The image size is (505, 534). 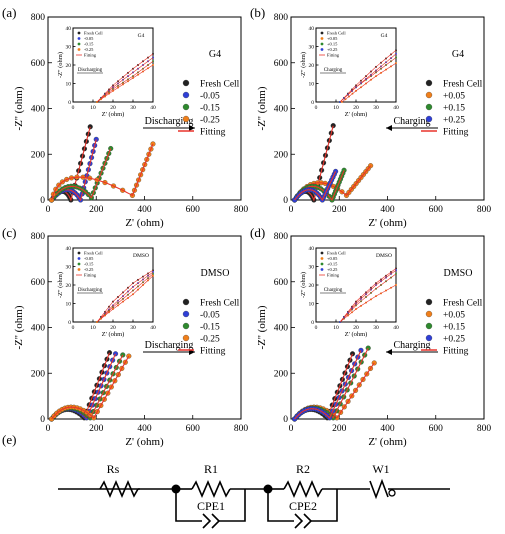 What do you see at coordinates (379, 489) in the screenshot?
I see `warburg-w1` at bounding box center [379, 489].